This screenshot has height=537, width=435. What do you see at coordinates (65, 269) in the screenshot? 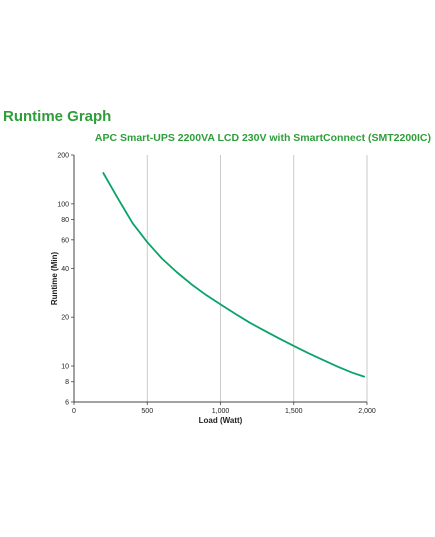
I see `y-tick-label: 40` at bounding box center [65, 269].